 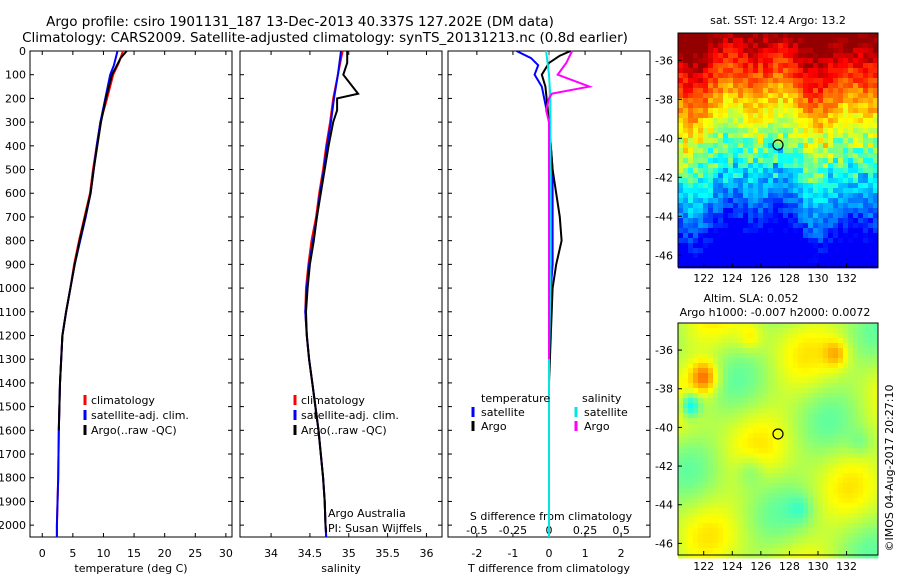 I want to click on y-tick-label: 1200, so click(x=13, y=335).